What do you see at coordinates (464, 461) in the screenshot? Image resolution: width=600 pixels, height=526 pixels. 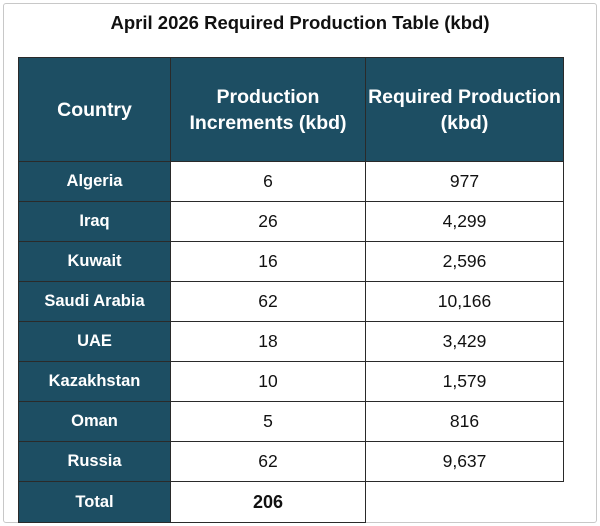 I see `required-cell: 9,637` at bounding box center [464, 461].